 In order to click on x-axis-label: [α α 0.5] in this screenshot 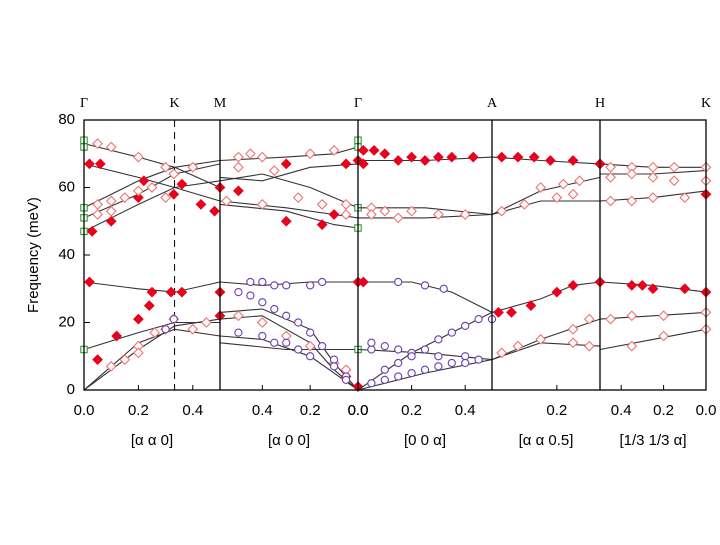, I will do `click(546, 440)`.